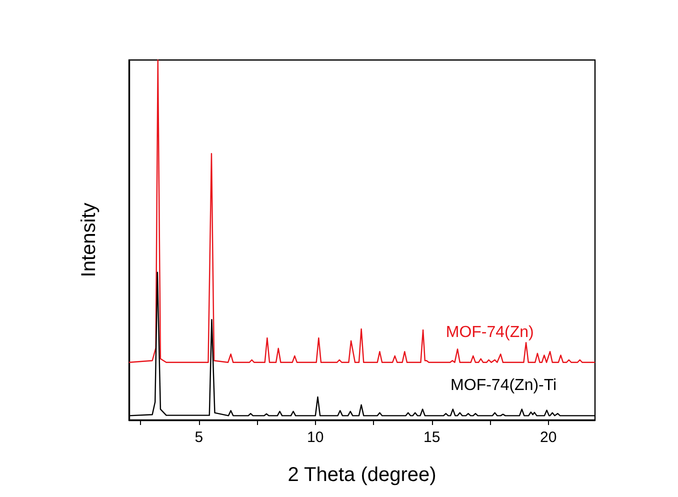  I want to click on x-tick-label: 20, so click(548, 437).